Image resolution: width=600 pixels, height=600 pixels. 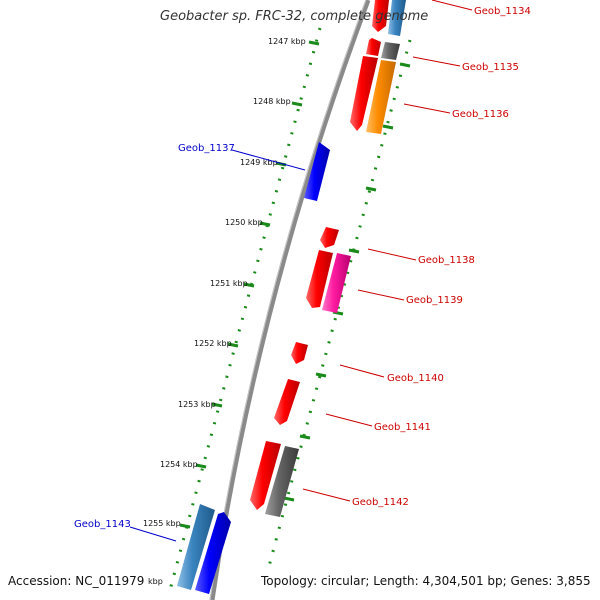 What do you see at coordinates (502, 11) in the screenshot?
I see `gene-label-geob-1134: Geob_1134` at bounding box center [502, 11].